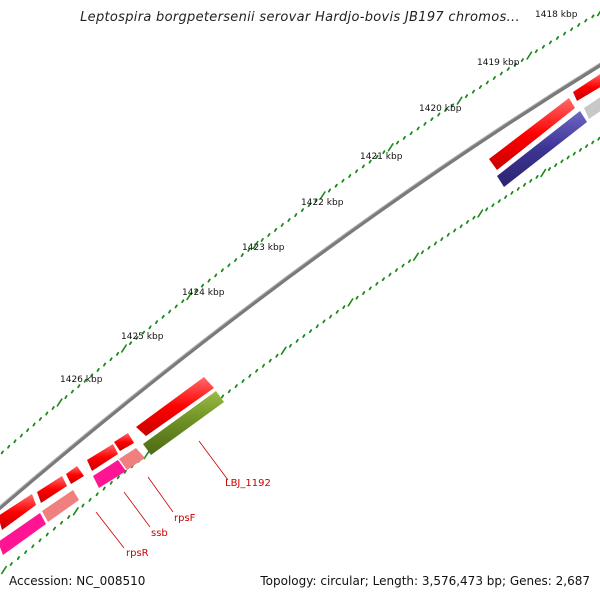 This screenshot has width=600, height=604. What do you see at coordinates (440, 109) in the screenshot?
I see `tick-label-1420: 1420 kbp` at bounding box center [440, 109].